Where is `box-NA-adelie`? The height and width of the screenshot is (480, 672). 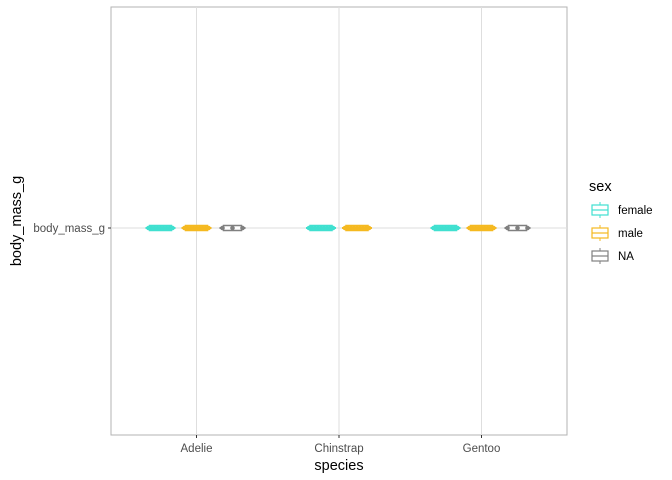
box-NA-adelie is located at coordinates (232, 228).